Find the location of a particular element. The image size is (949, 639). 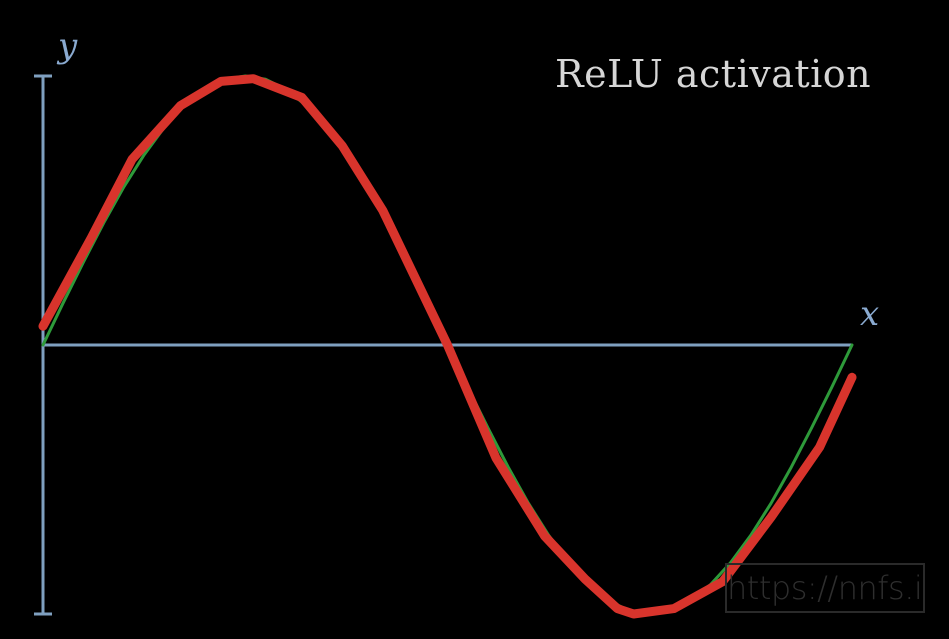

x-axis-label: x is located at coordinates (870, 314).